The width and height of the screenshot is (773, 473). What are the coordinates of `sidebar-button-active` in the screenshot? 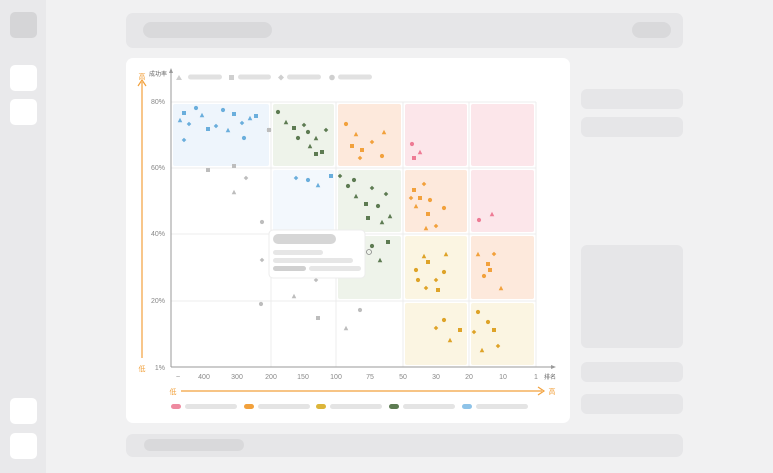 It's located at (23, 25).